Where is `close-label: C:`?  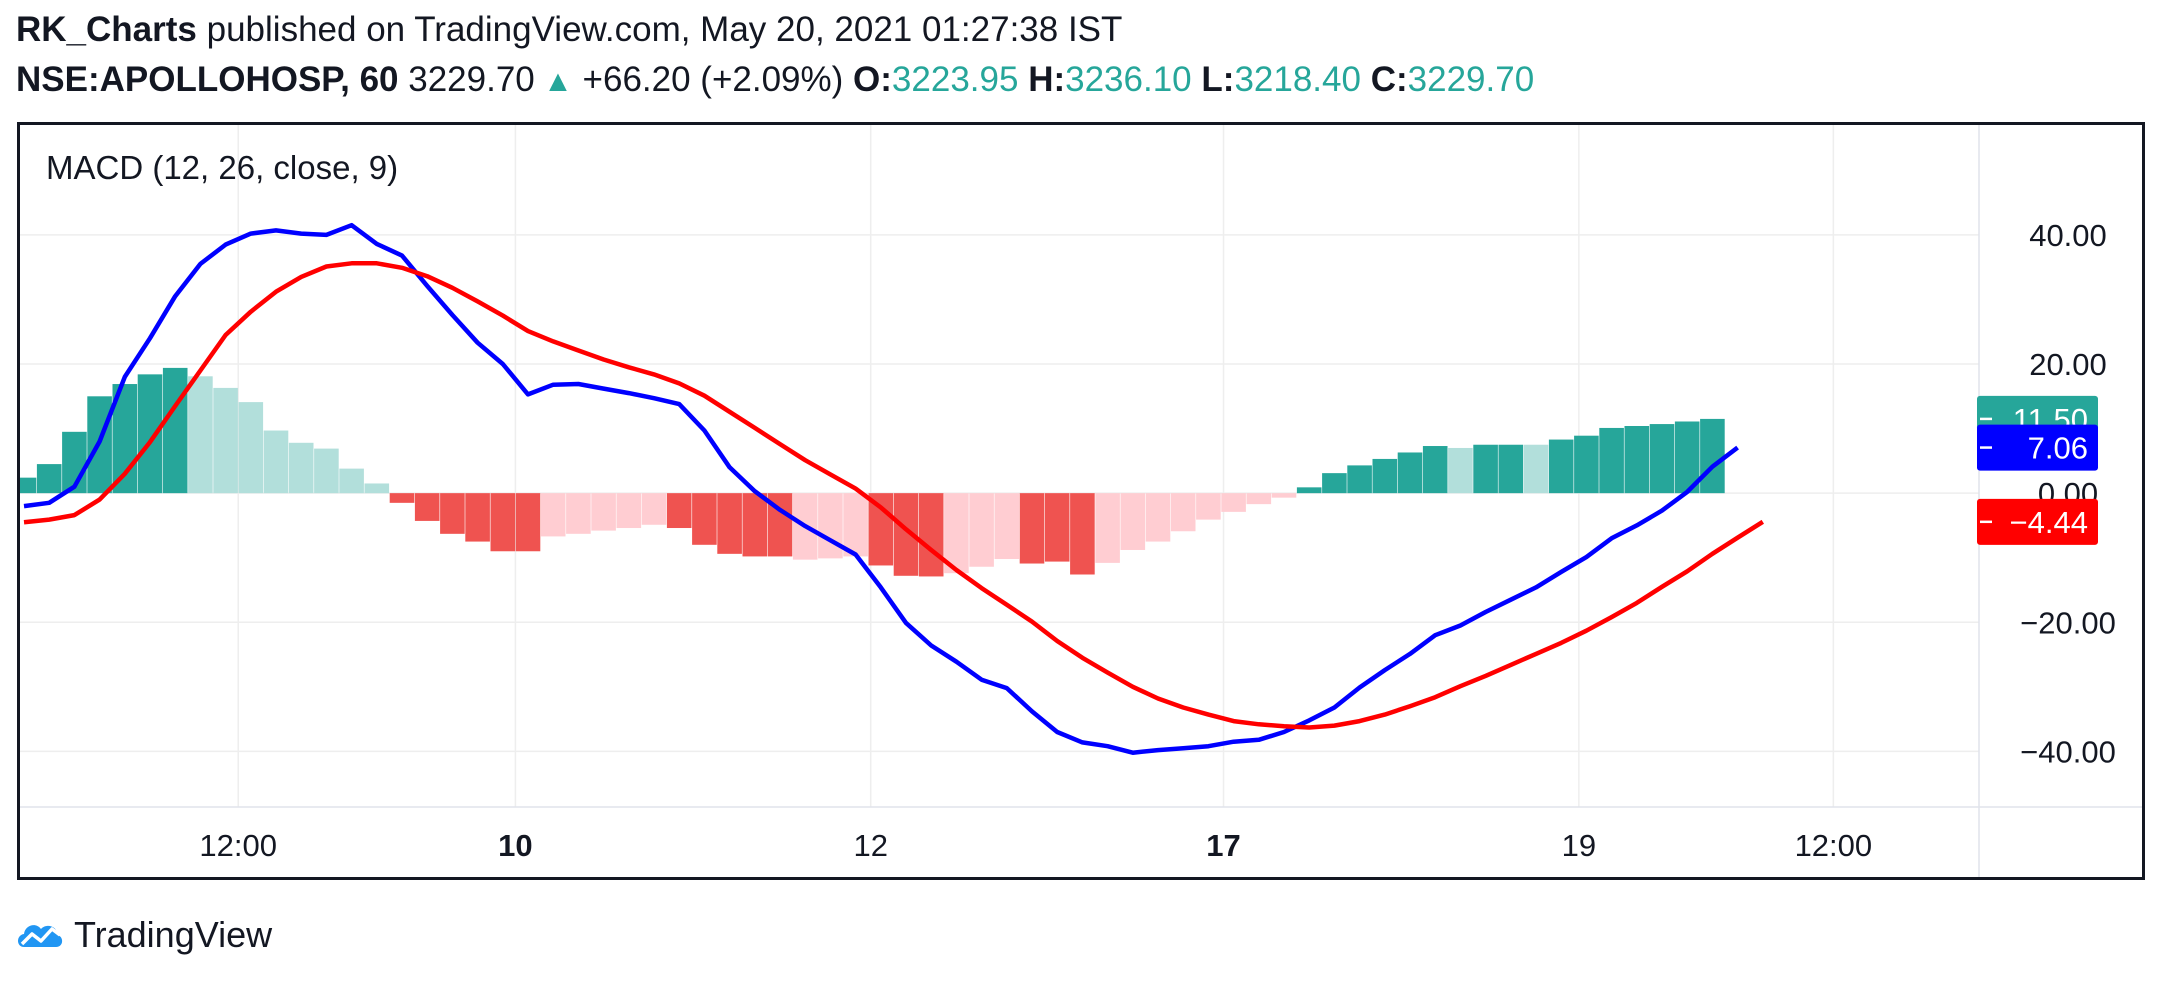 close-label: C: is located at coordinates (1389, 79).